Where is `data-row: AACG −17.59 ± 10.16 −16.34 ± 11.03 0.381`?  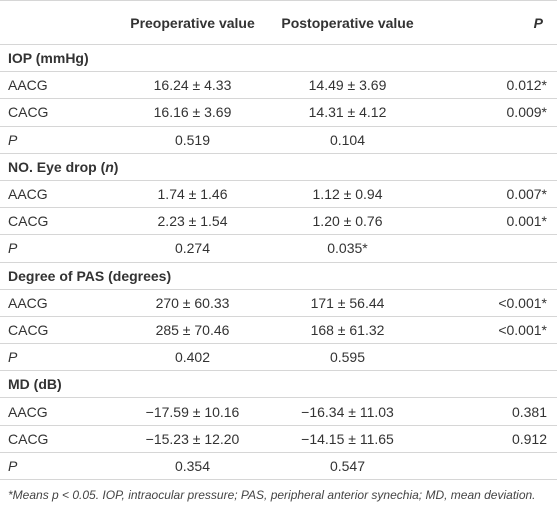 data-row: AACG −17.59 ± 10.16 −16.34 ± 11.03 0.381 is located at coordinates (278, 412).